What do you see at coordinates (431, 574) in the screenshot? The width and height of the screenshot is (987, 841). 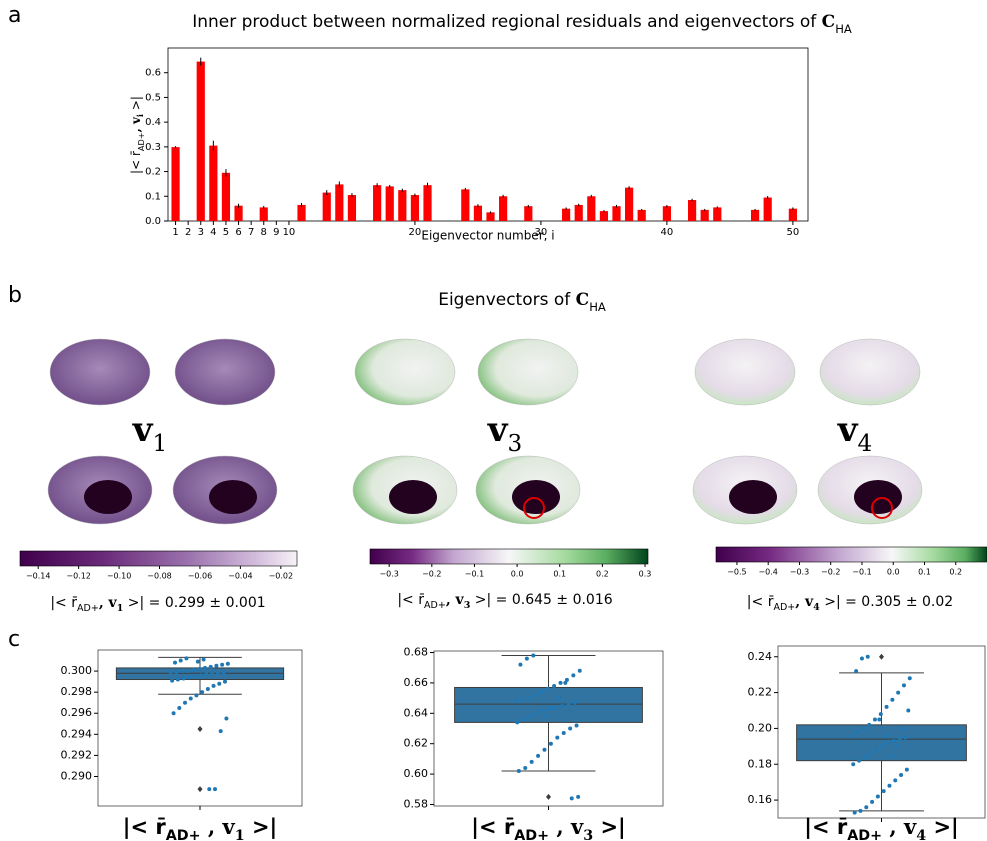 I see `colorbar-tick-label: −0.2` at bounding box center [431, 574].